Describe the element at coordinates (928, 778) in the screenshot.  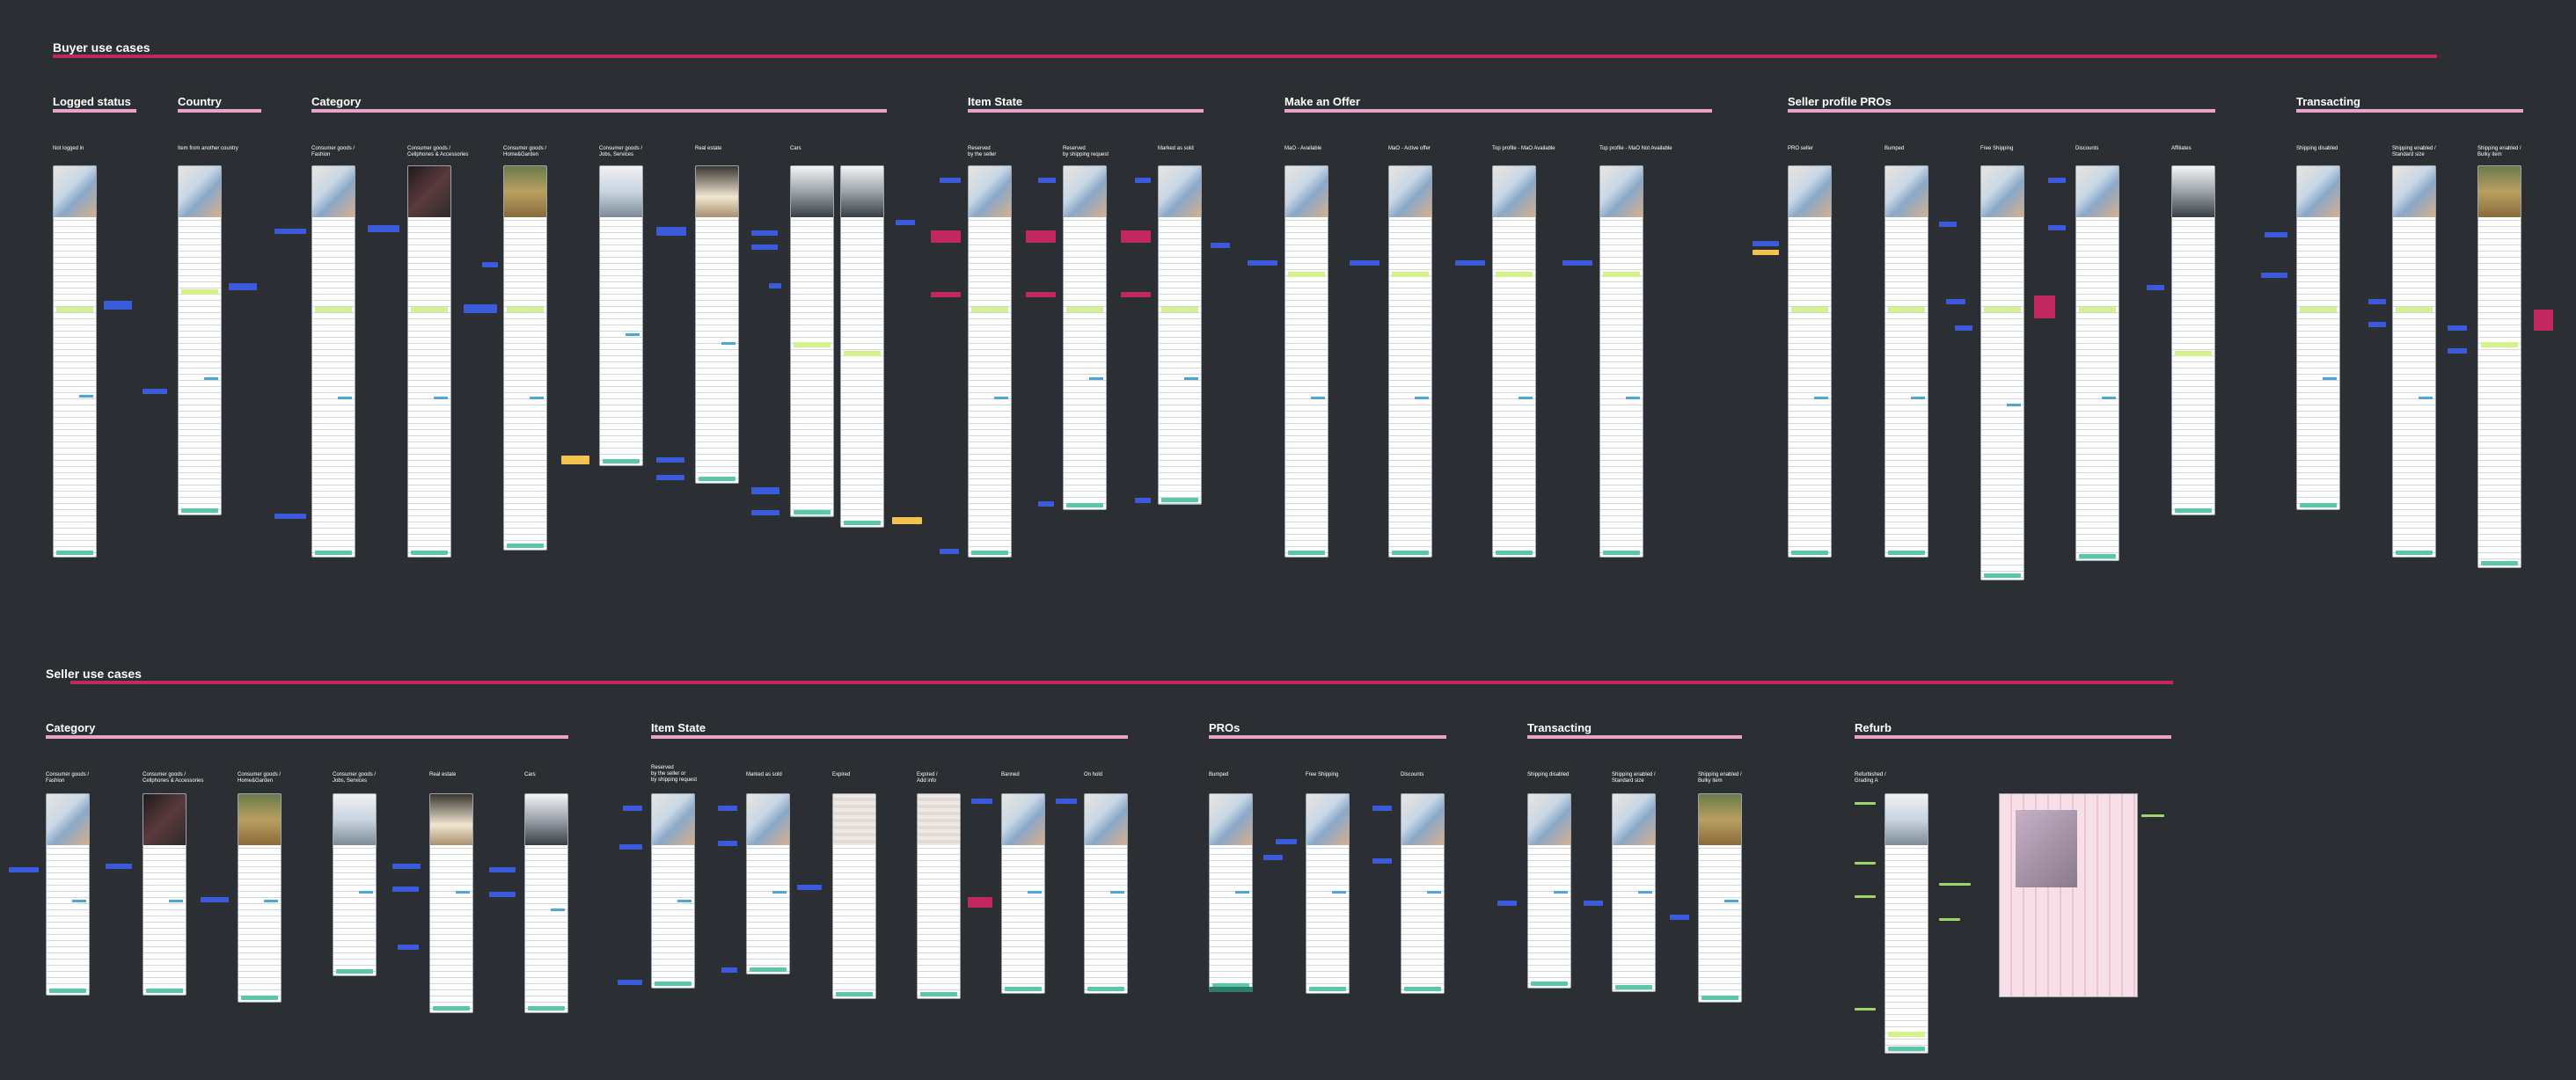
I see `screen-label: Expired / Add info` at that location.